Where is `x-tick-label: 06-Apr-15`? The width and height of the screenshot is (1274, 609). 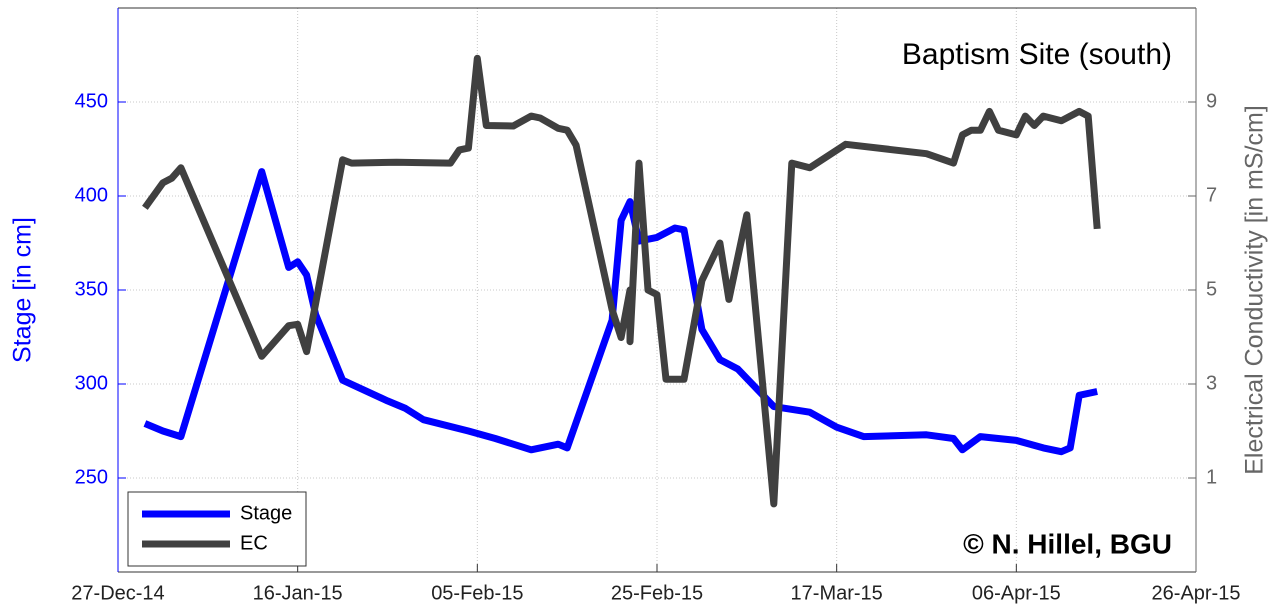 x-tick-label: 06-Apr-15 is located at coordinates (1016, 593).